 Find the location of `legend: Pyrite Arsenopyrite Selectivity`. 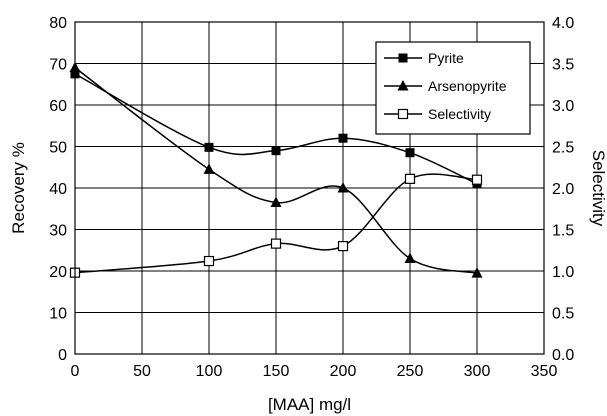

legend: Pyrite Arsenopyrite Selectivity is located at coordinates (453, 88).